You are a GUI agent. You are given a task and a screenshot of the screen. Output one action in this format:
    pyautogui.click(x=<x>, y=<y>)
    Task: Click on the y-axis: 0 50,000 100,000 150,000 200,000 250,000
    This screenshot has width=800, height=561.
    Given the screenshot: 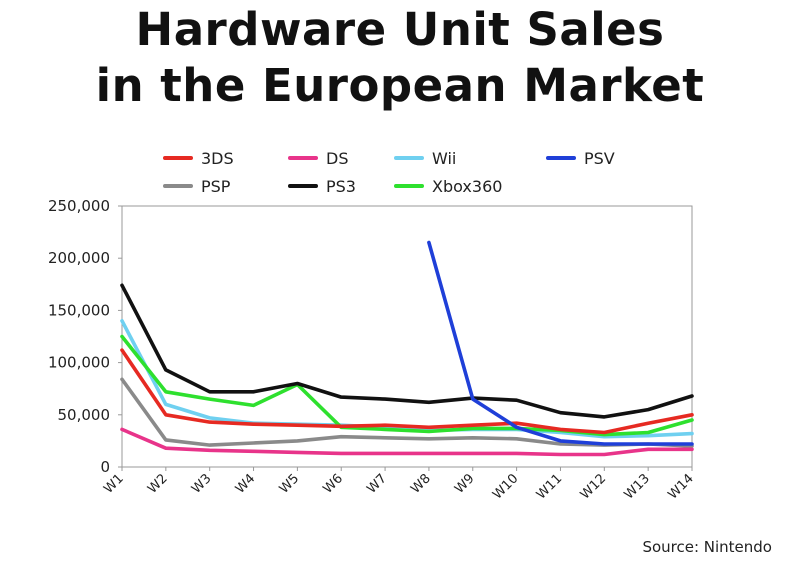 What is the action you would take?
    pyautogui.click(x=85, y=336)
    